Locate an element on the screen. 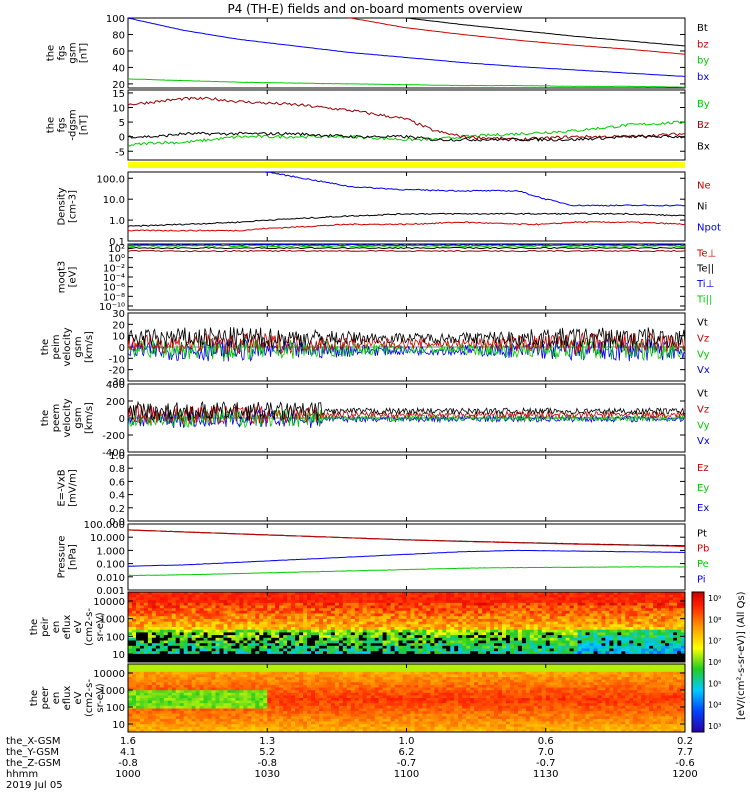 The width and height of the screenshot is (750, 800). density-panel-legend-Ni: Ni is located at coordinates (702, 207).